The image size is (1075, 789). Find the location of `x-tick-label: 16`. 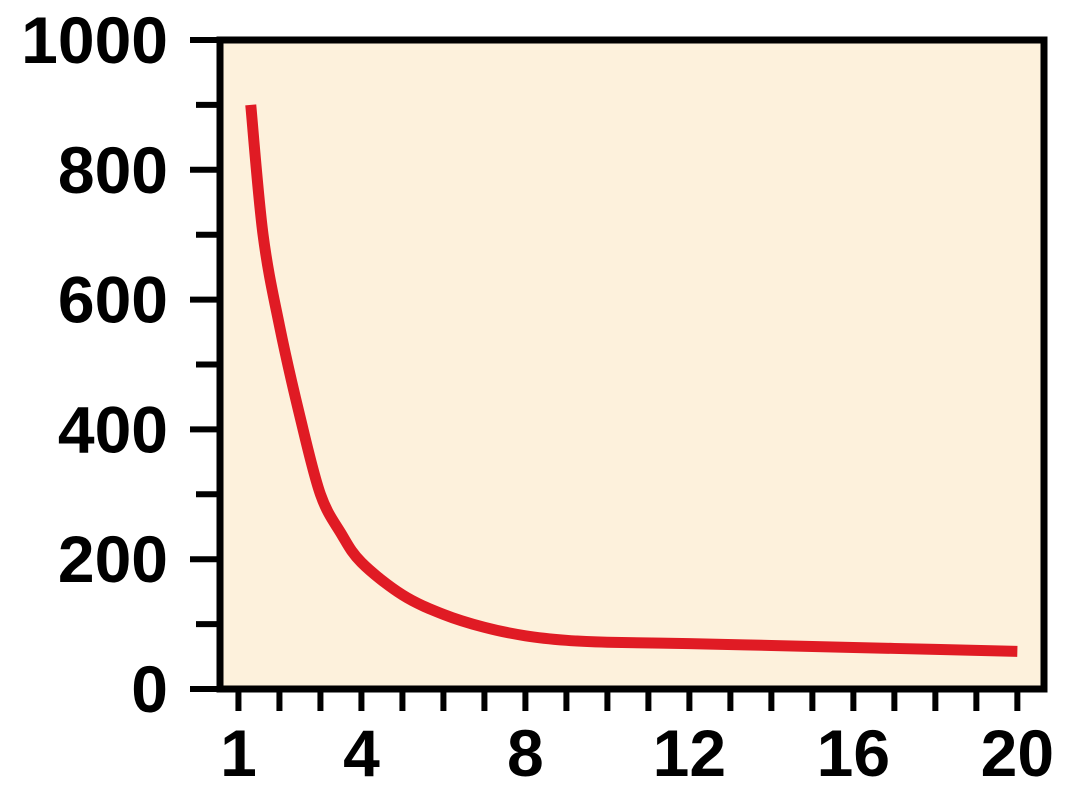

x-tick-label: 16 is located at coordinates (853, 752).